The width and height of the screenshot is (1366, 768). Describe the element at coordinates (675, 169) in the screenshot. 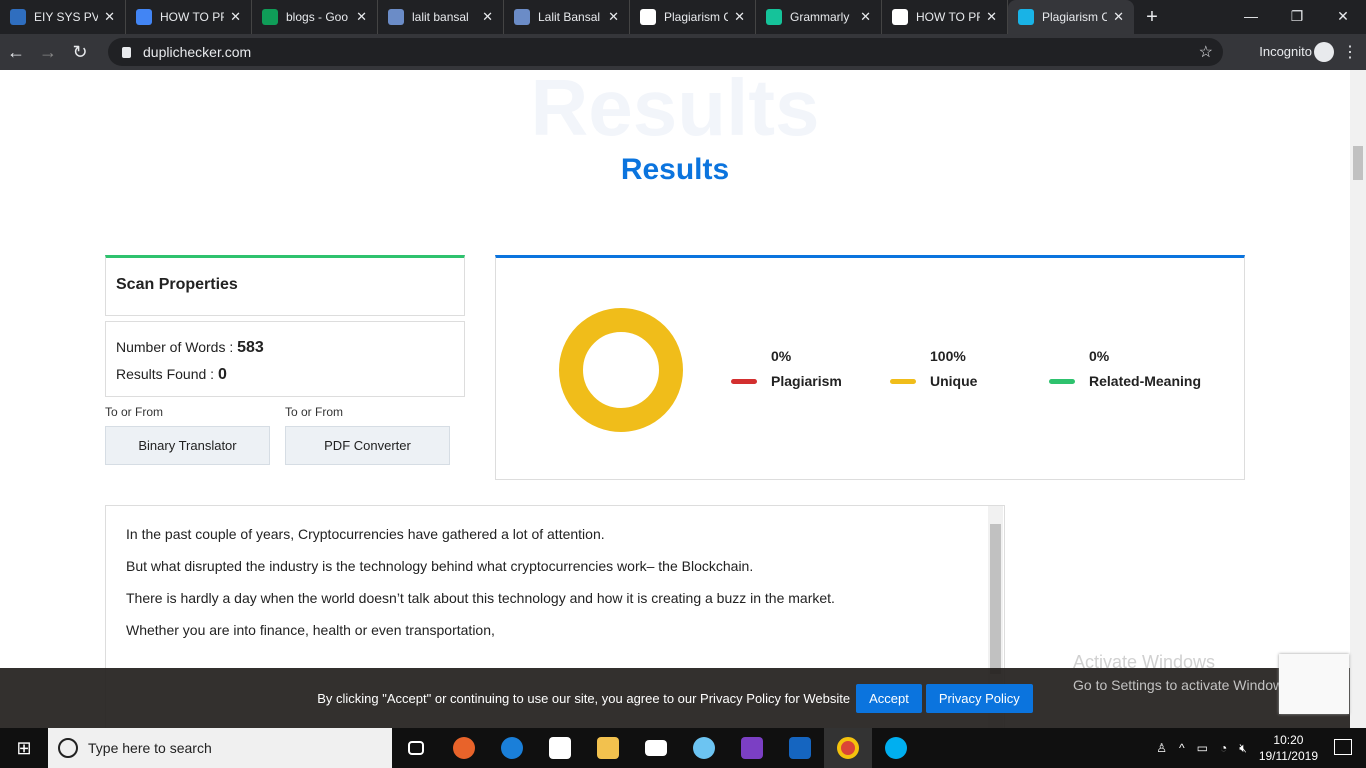

I see `page-title: Results` at that location.